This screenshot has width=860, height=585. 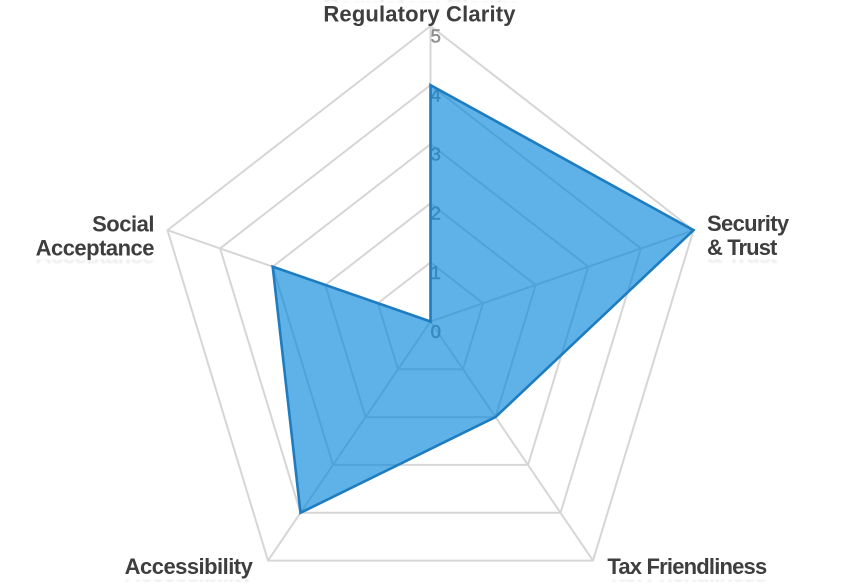 What do you see at coordinates (436, 35) in the screenshot?
I see `svg-text: 5` at bounding box center [436, 35].